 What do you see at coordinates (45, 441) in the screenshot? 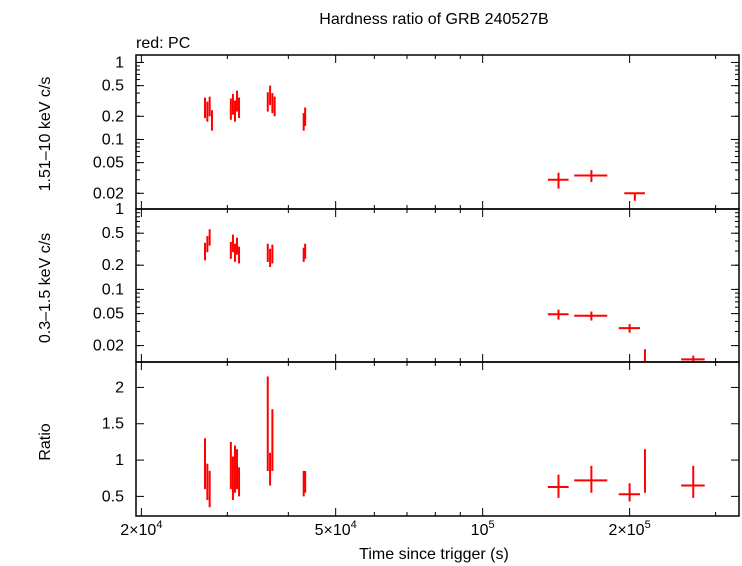
I see `y-axis-label-ratio: Ratio` at bounding box center [45, 441].